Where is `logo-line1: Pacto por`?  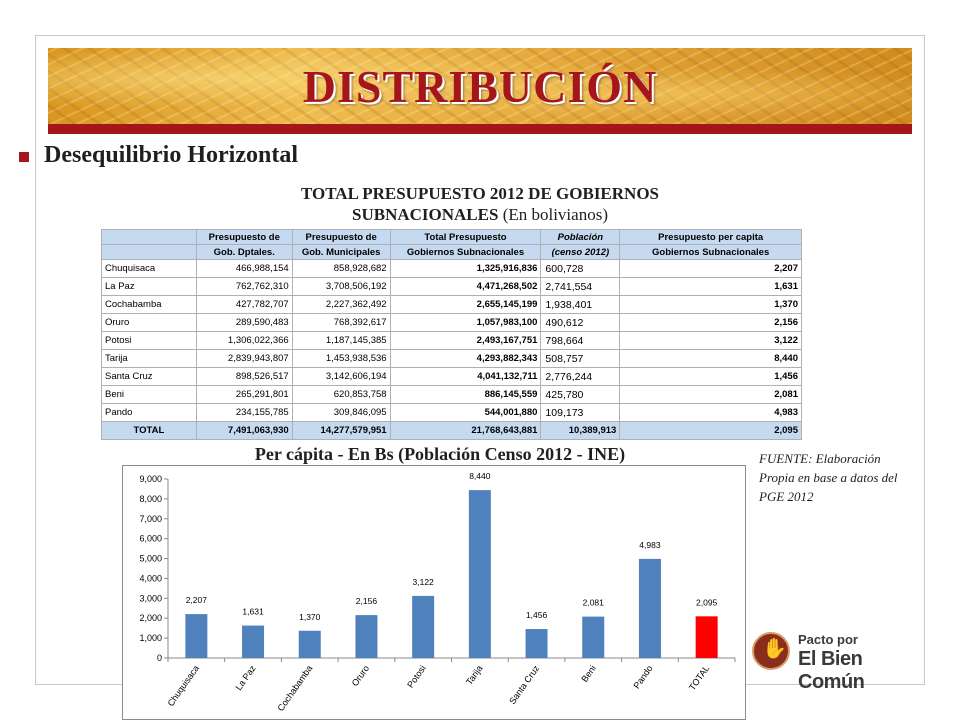
logo-line1: Pacto por is located at coordinates (828, 639).